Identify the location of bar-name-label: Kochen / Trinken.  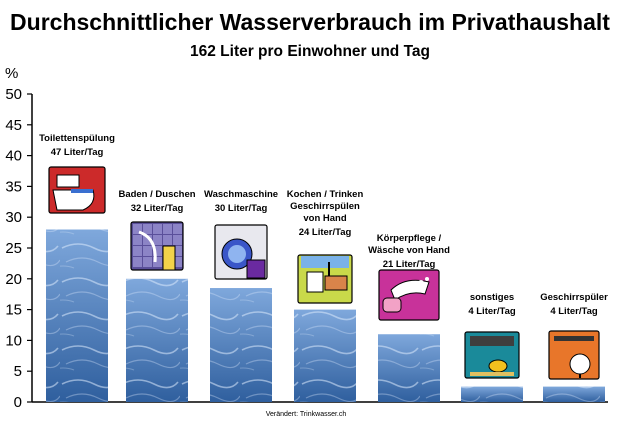
(325, 194).